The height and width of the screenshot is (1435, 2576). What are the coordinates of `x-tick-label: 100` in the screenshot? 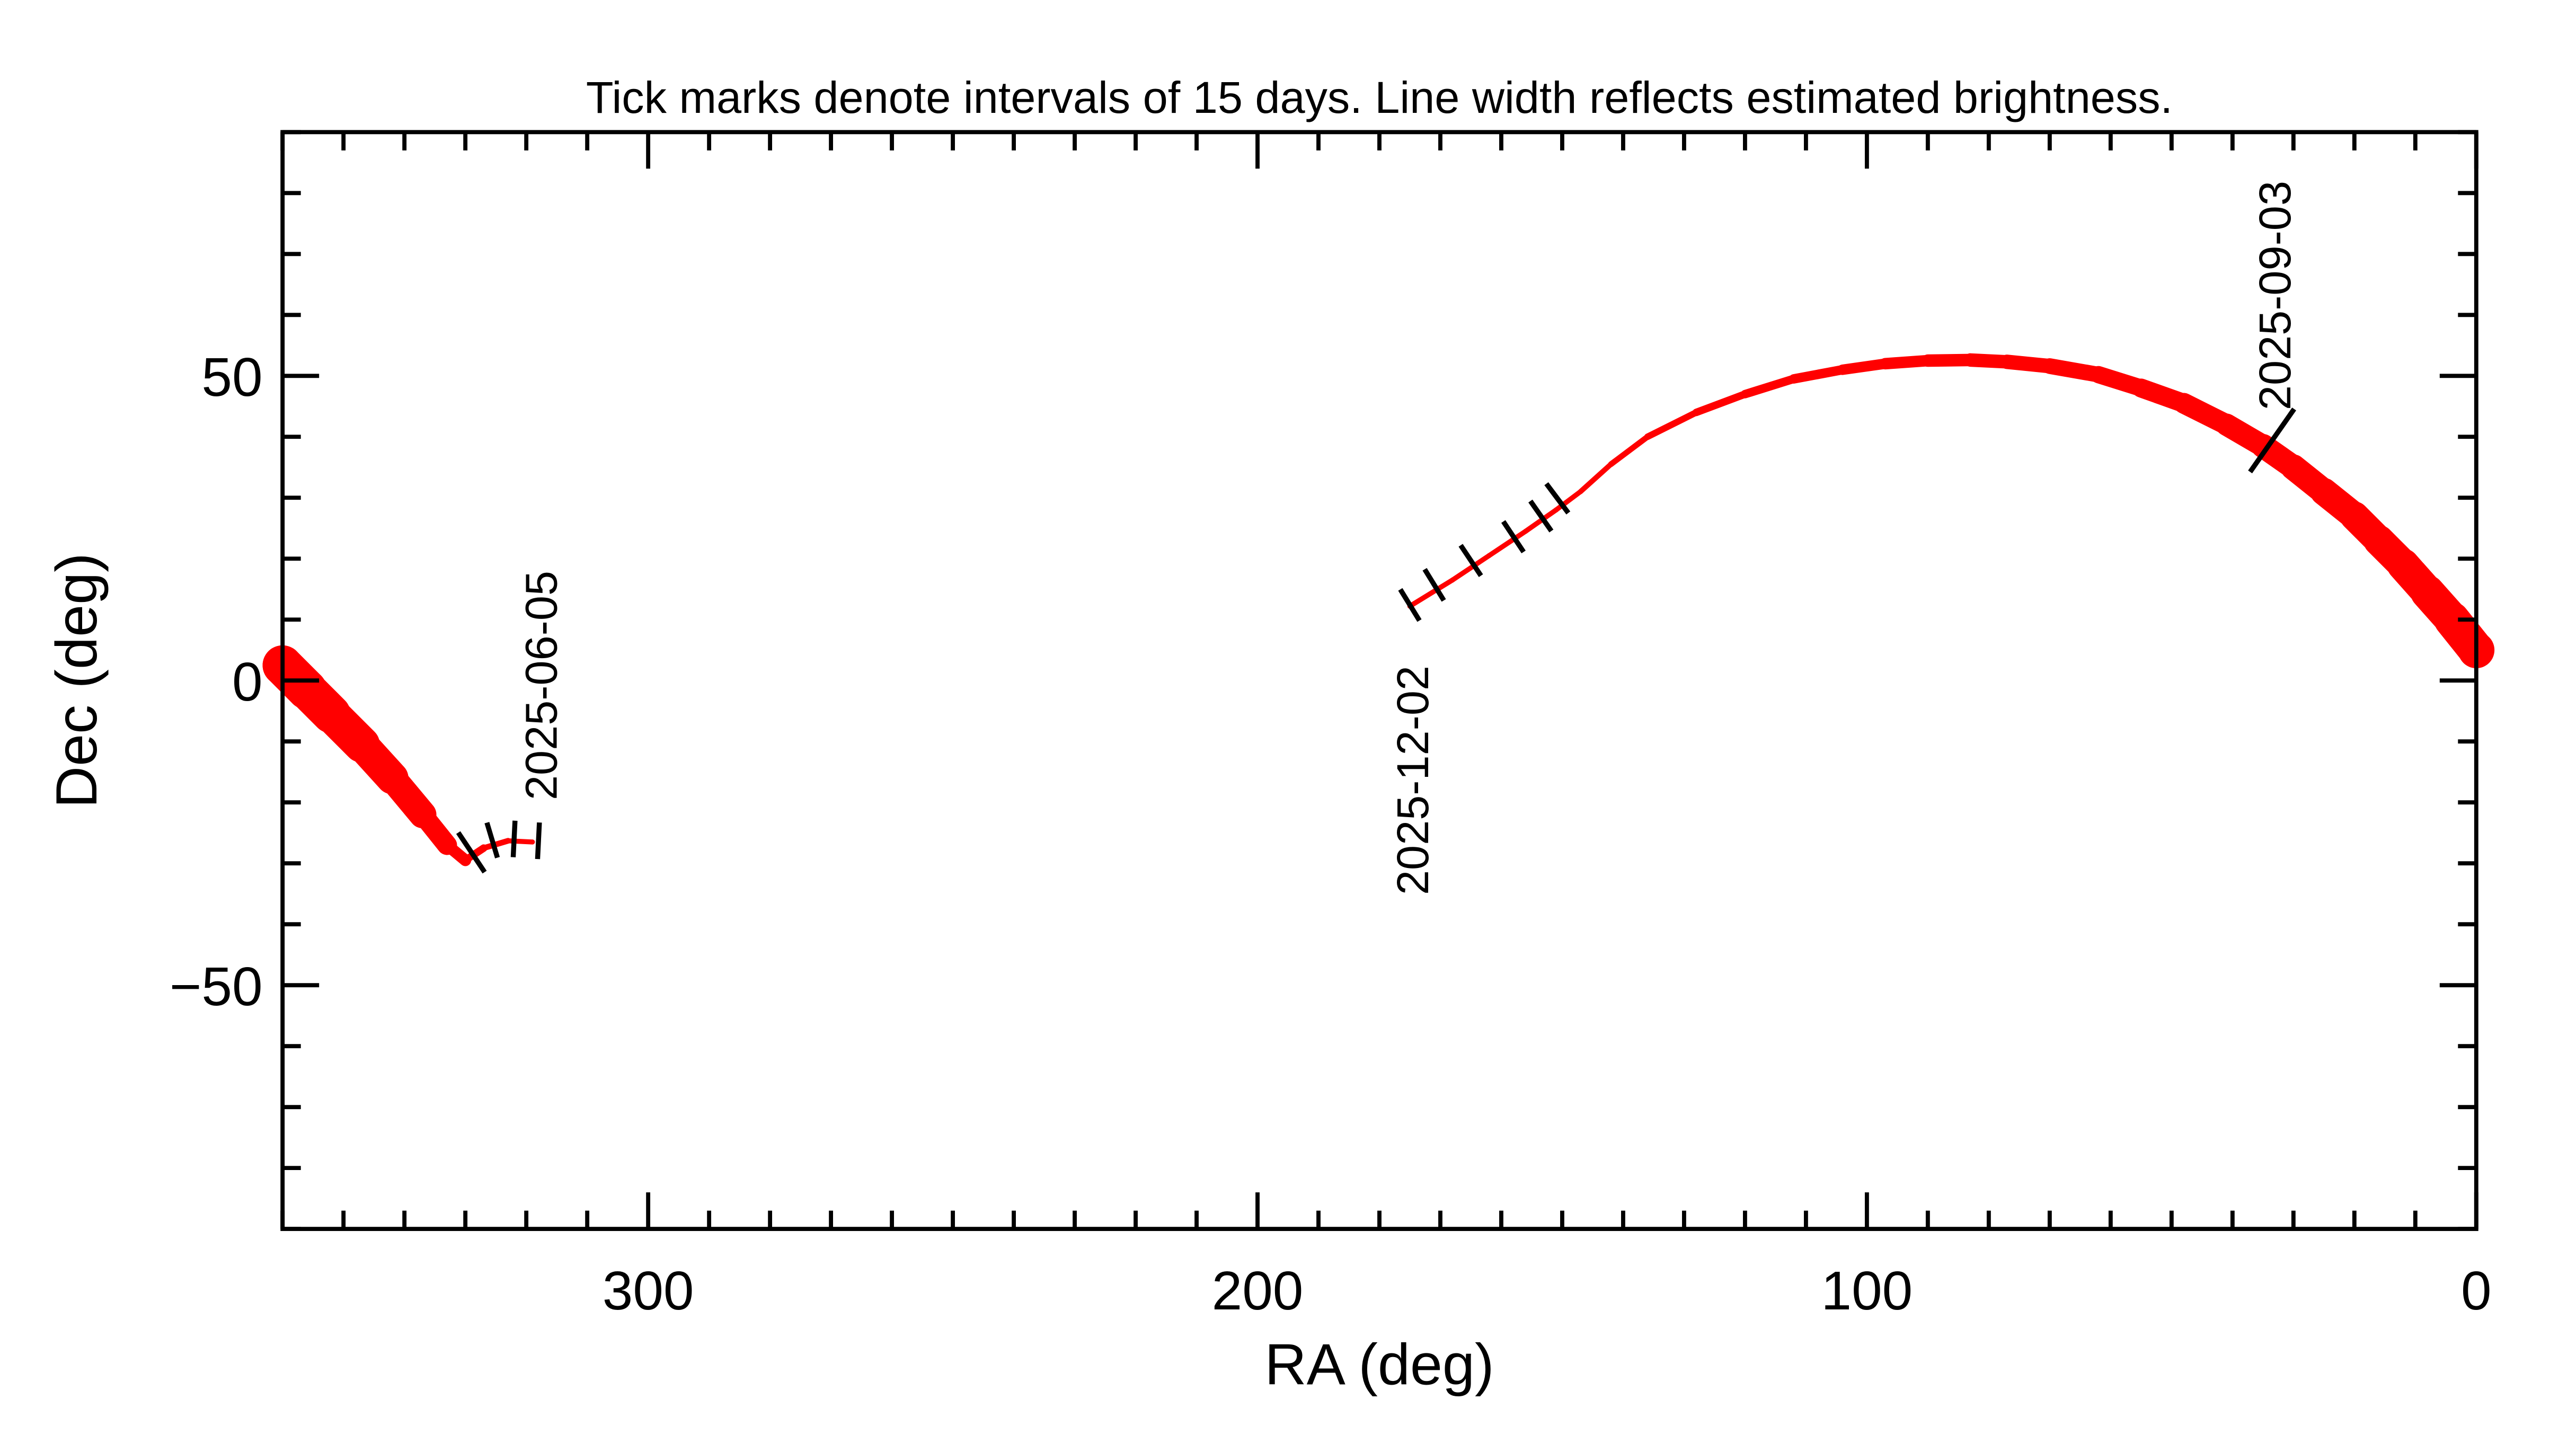 It's located at (1867, 1291).